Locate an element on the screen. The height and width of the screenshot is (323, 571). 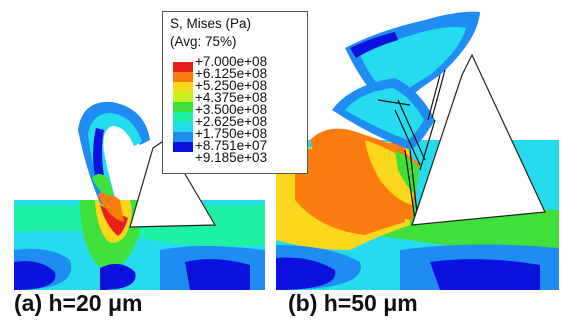
chip-b-segment-lower-yellow is located at coordinates (391, 172).